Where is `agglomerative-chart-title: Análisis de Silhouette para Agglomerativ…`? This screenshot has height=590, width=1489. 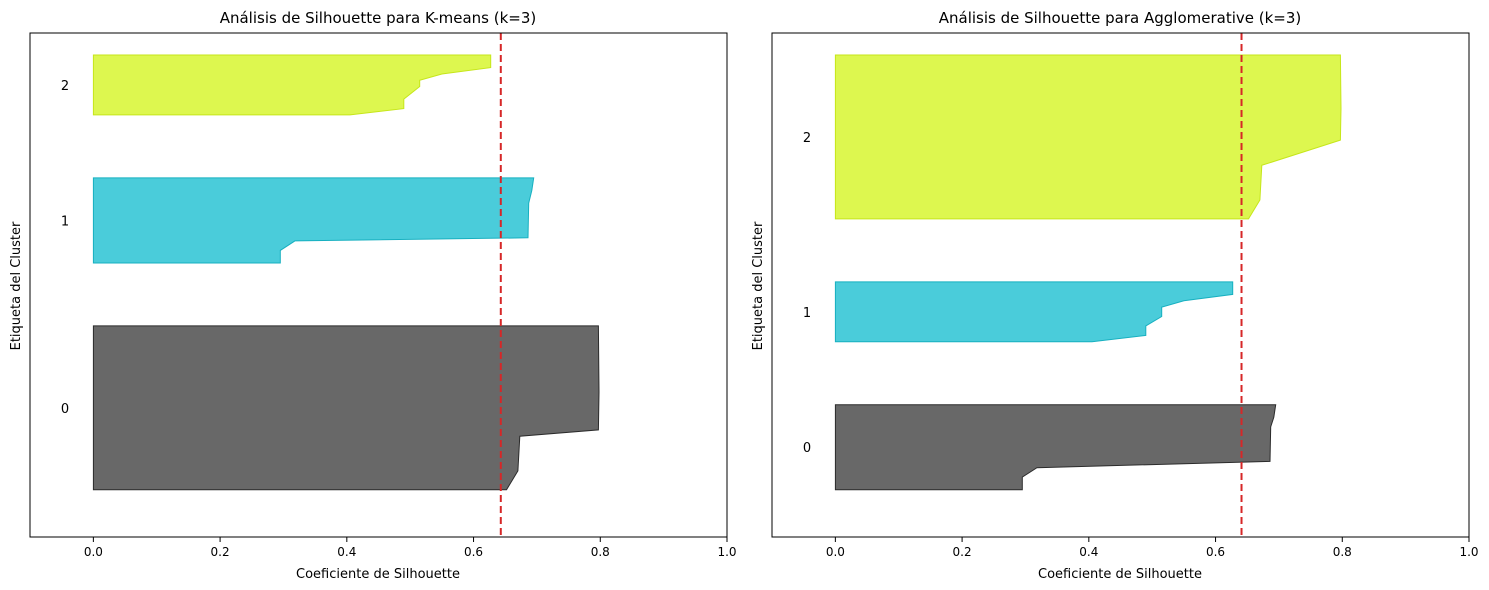 agglomerative-chart-title: Análisis de Silhouette para Agglomerativ… is located at coordinates (1120, 18).